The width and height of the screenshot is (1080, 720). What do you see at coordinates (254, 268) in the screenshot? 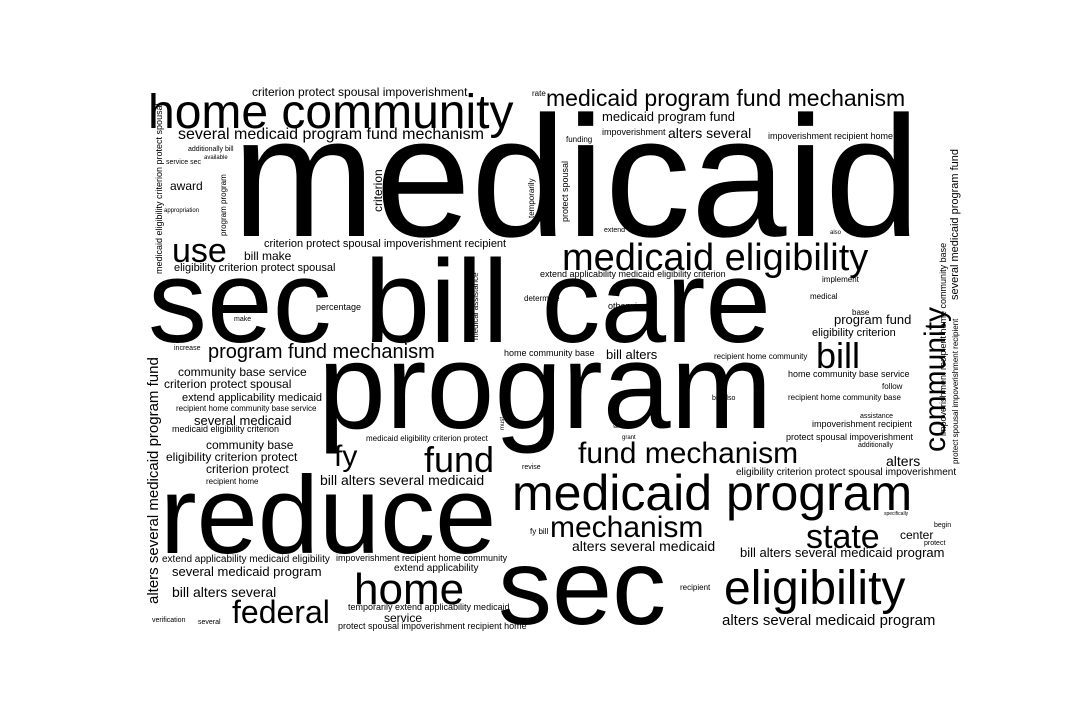
I see `word-eligibility-criterion-protect-spousal: eligibility criterion protect spousal` at bounding box center [254, 268].